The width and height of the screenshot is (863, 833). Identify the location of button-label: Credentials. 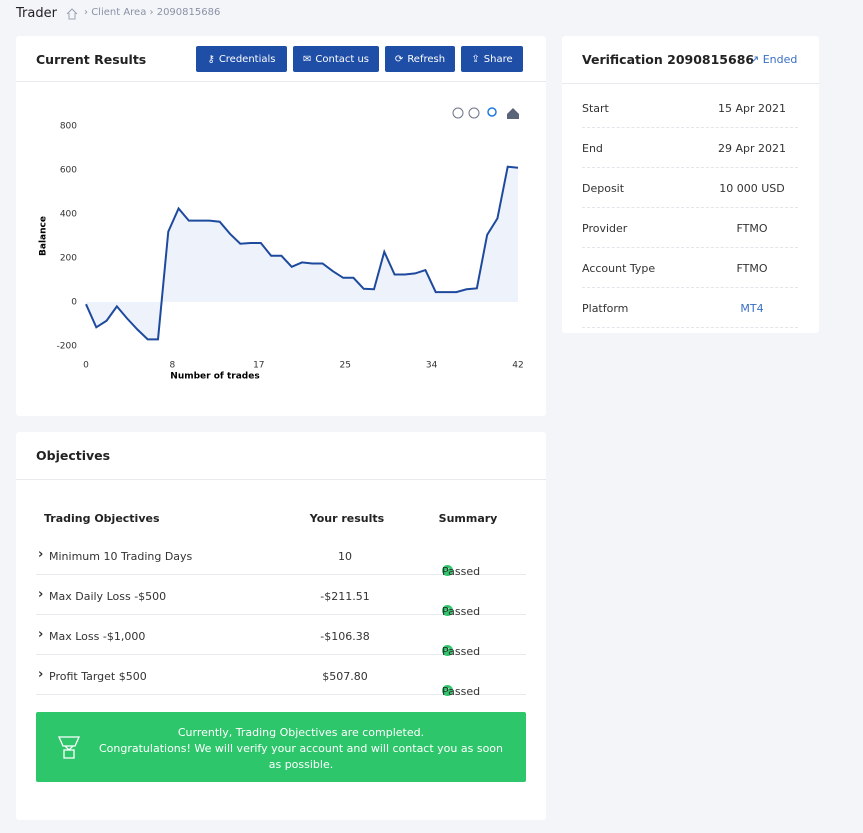
(247, 59).